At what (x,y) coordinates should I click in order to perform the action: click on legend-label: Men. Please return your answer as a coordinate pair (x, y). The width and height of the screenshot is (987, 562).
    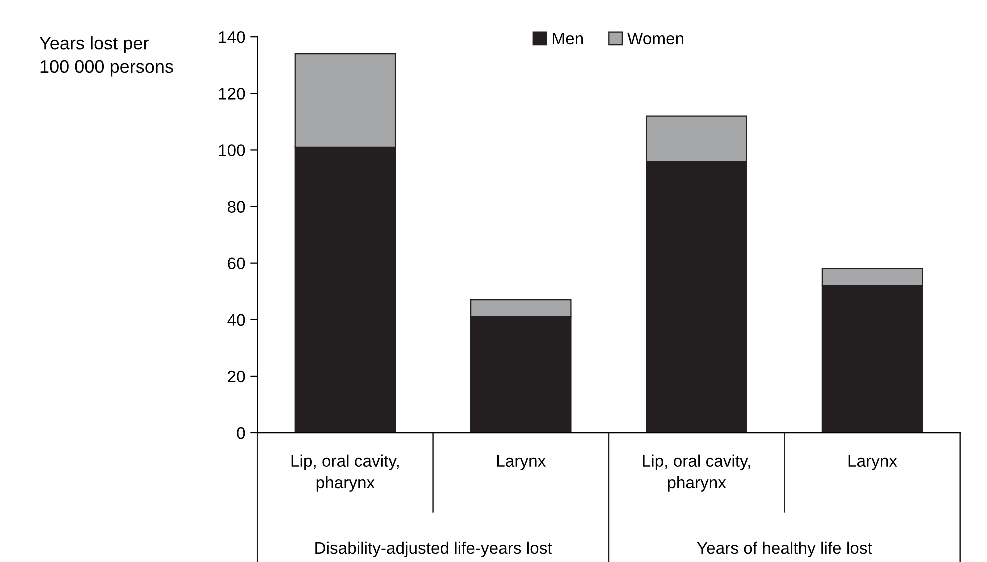
    Looking at the image, I should click on (568, 38).